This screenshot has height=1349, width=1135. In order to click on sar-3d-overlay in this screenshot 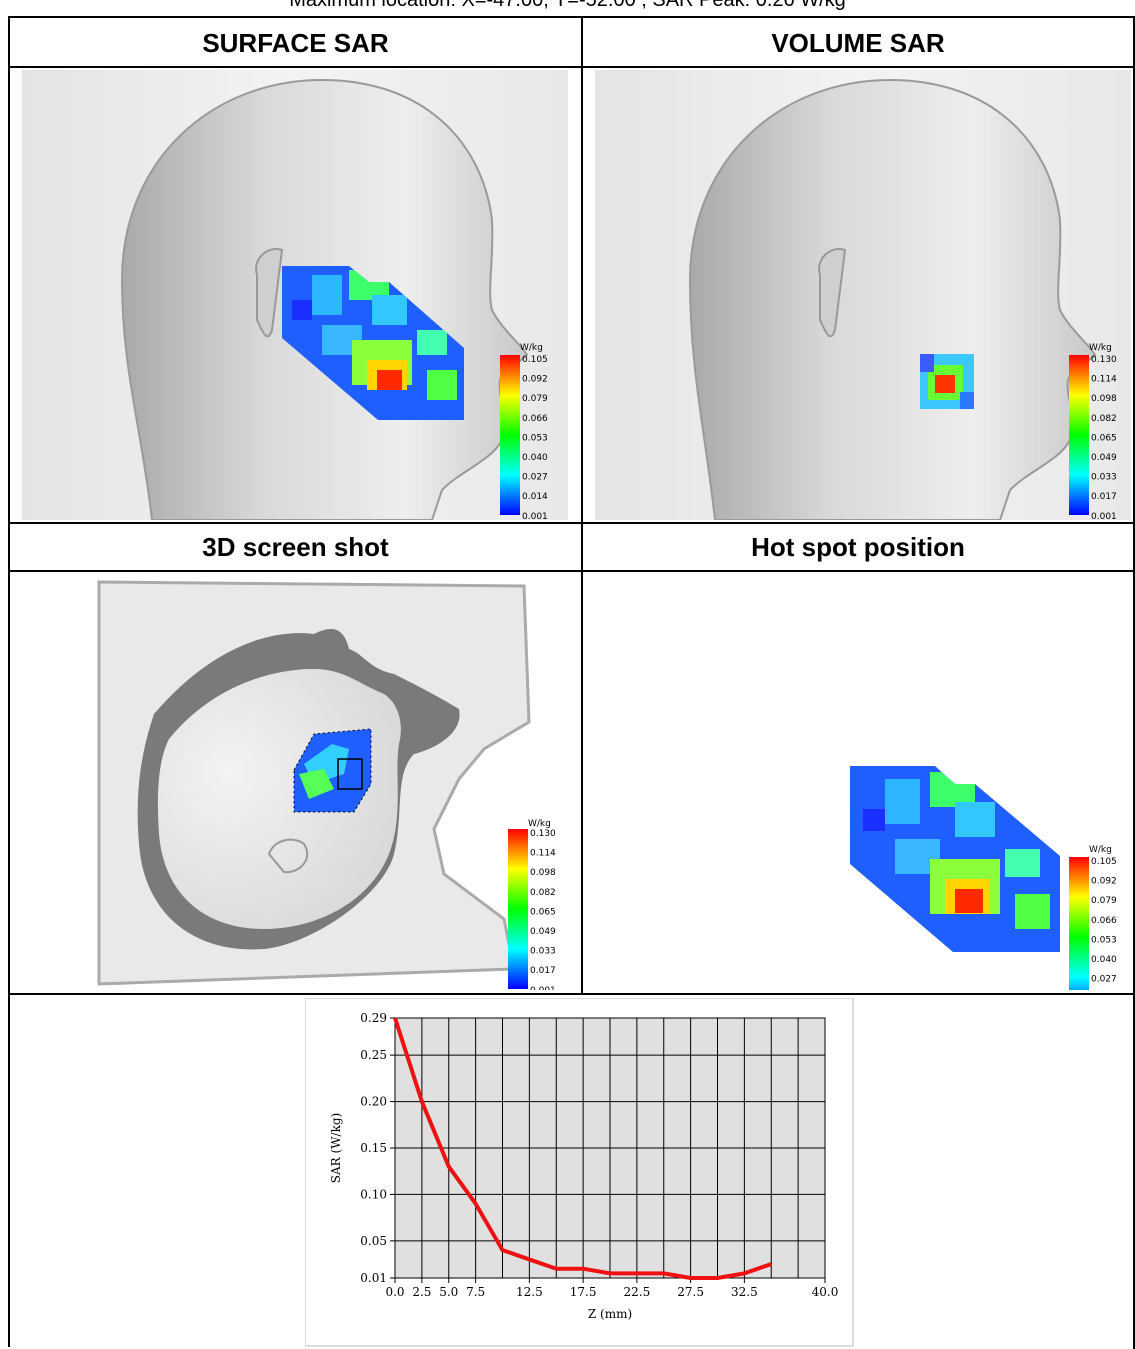, I will do `click(332, 770)`.